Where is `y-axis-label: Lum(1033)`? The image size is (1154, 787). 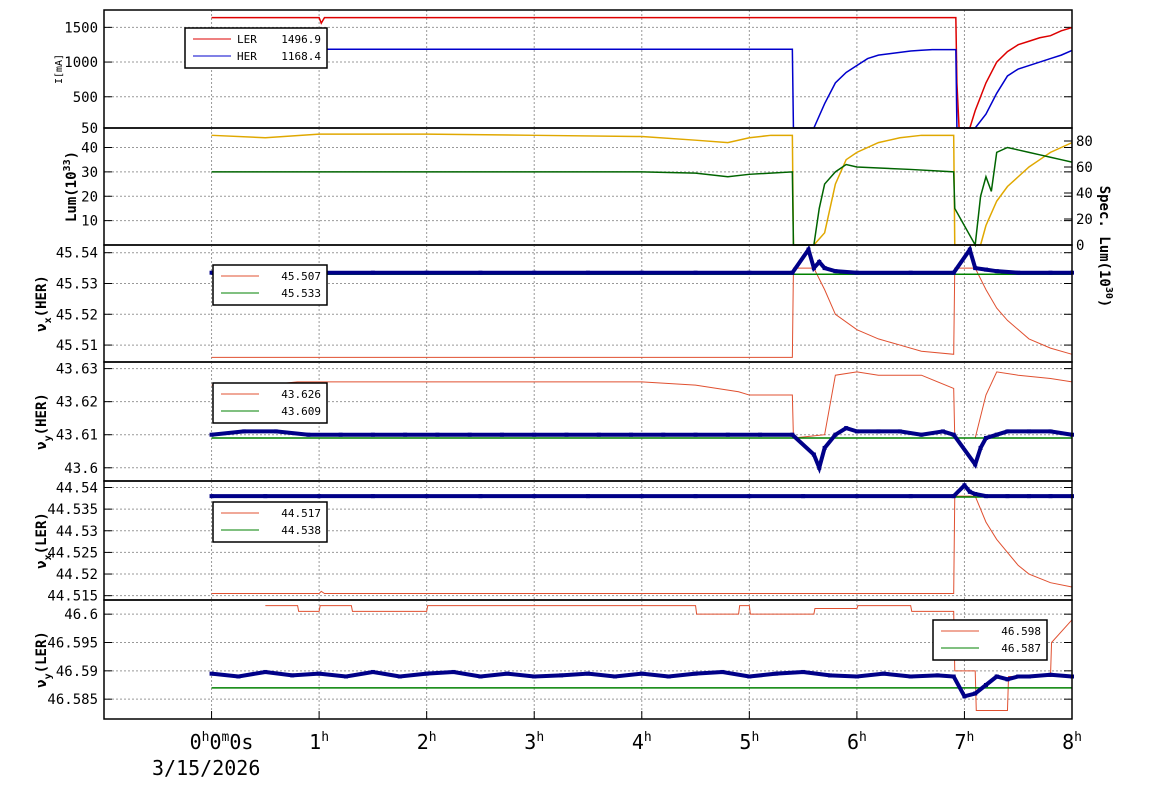 y-axis-label: Lum(1033) is located at coordinates (71, 186).